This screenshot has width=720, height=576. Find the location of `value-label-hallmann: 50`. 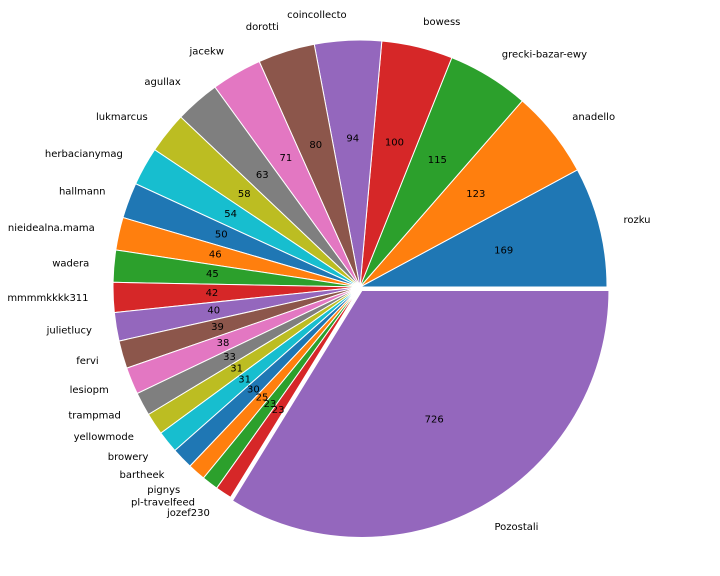

value-label-hallmann: 50 is located at coordinates (221, 235).